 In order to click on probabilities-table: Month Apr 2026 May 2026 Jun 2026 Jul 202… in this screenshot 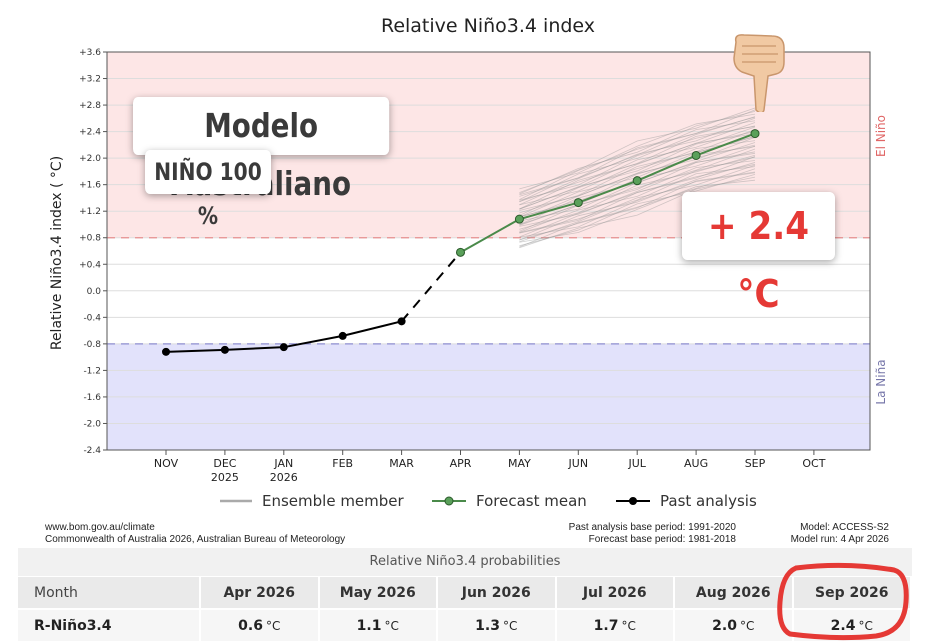, I will do `click(465, 609)`.